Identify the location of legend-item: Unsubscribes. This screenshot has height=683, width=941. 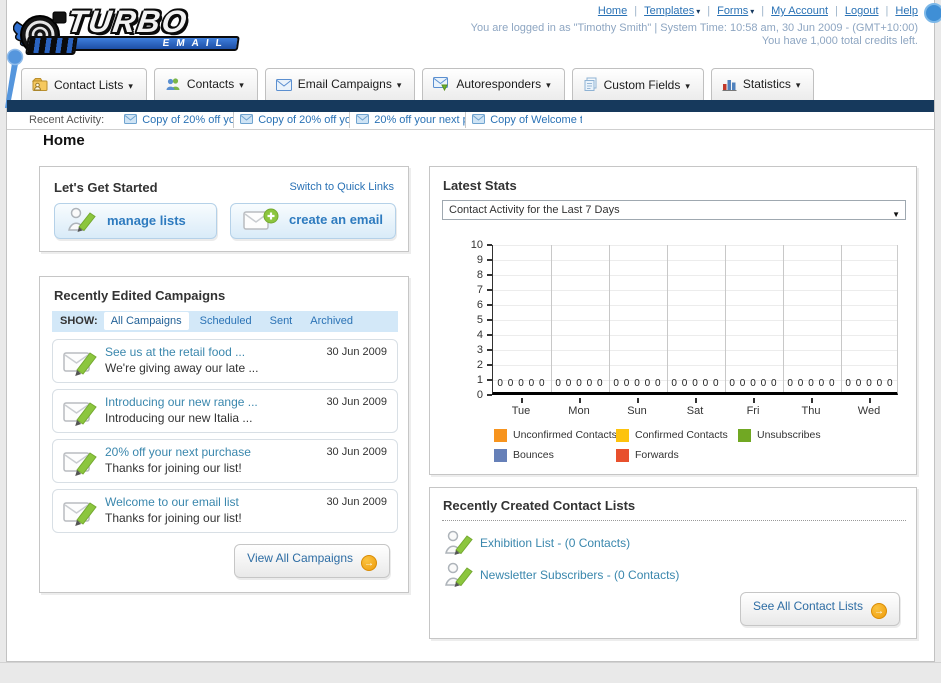
(799, 435).